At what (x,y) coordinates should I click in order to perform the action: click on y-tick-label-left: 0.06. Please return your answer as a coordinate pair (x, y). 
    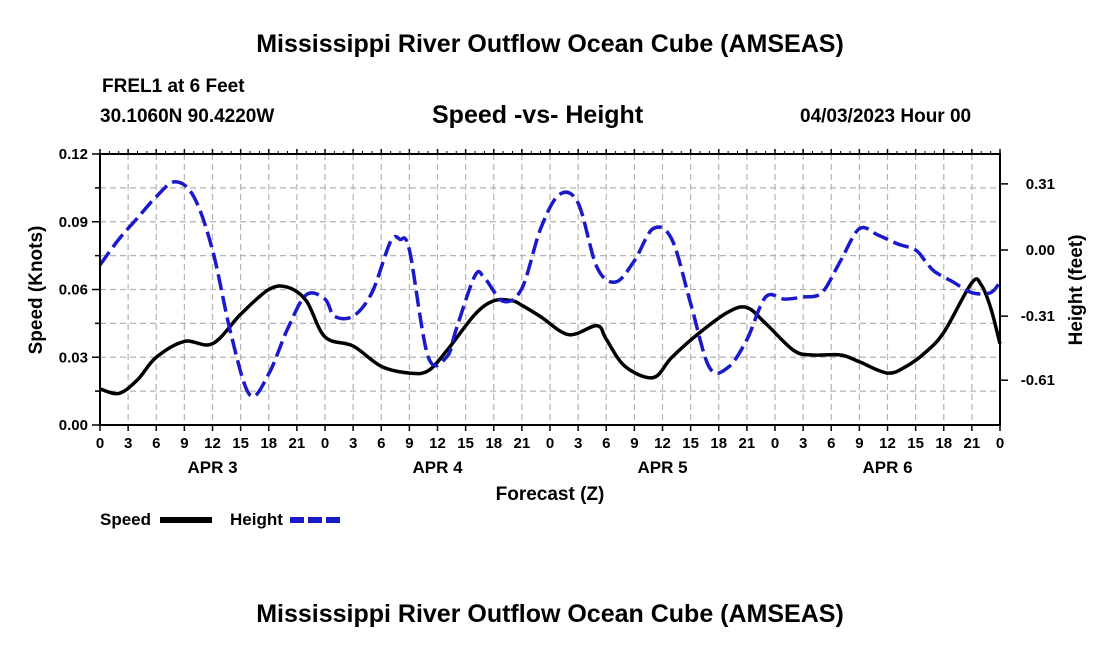
    Looking at the image, I should click on (73, 290).